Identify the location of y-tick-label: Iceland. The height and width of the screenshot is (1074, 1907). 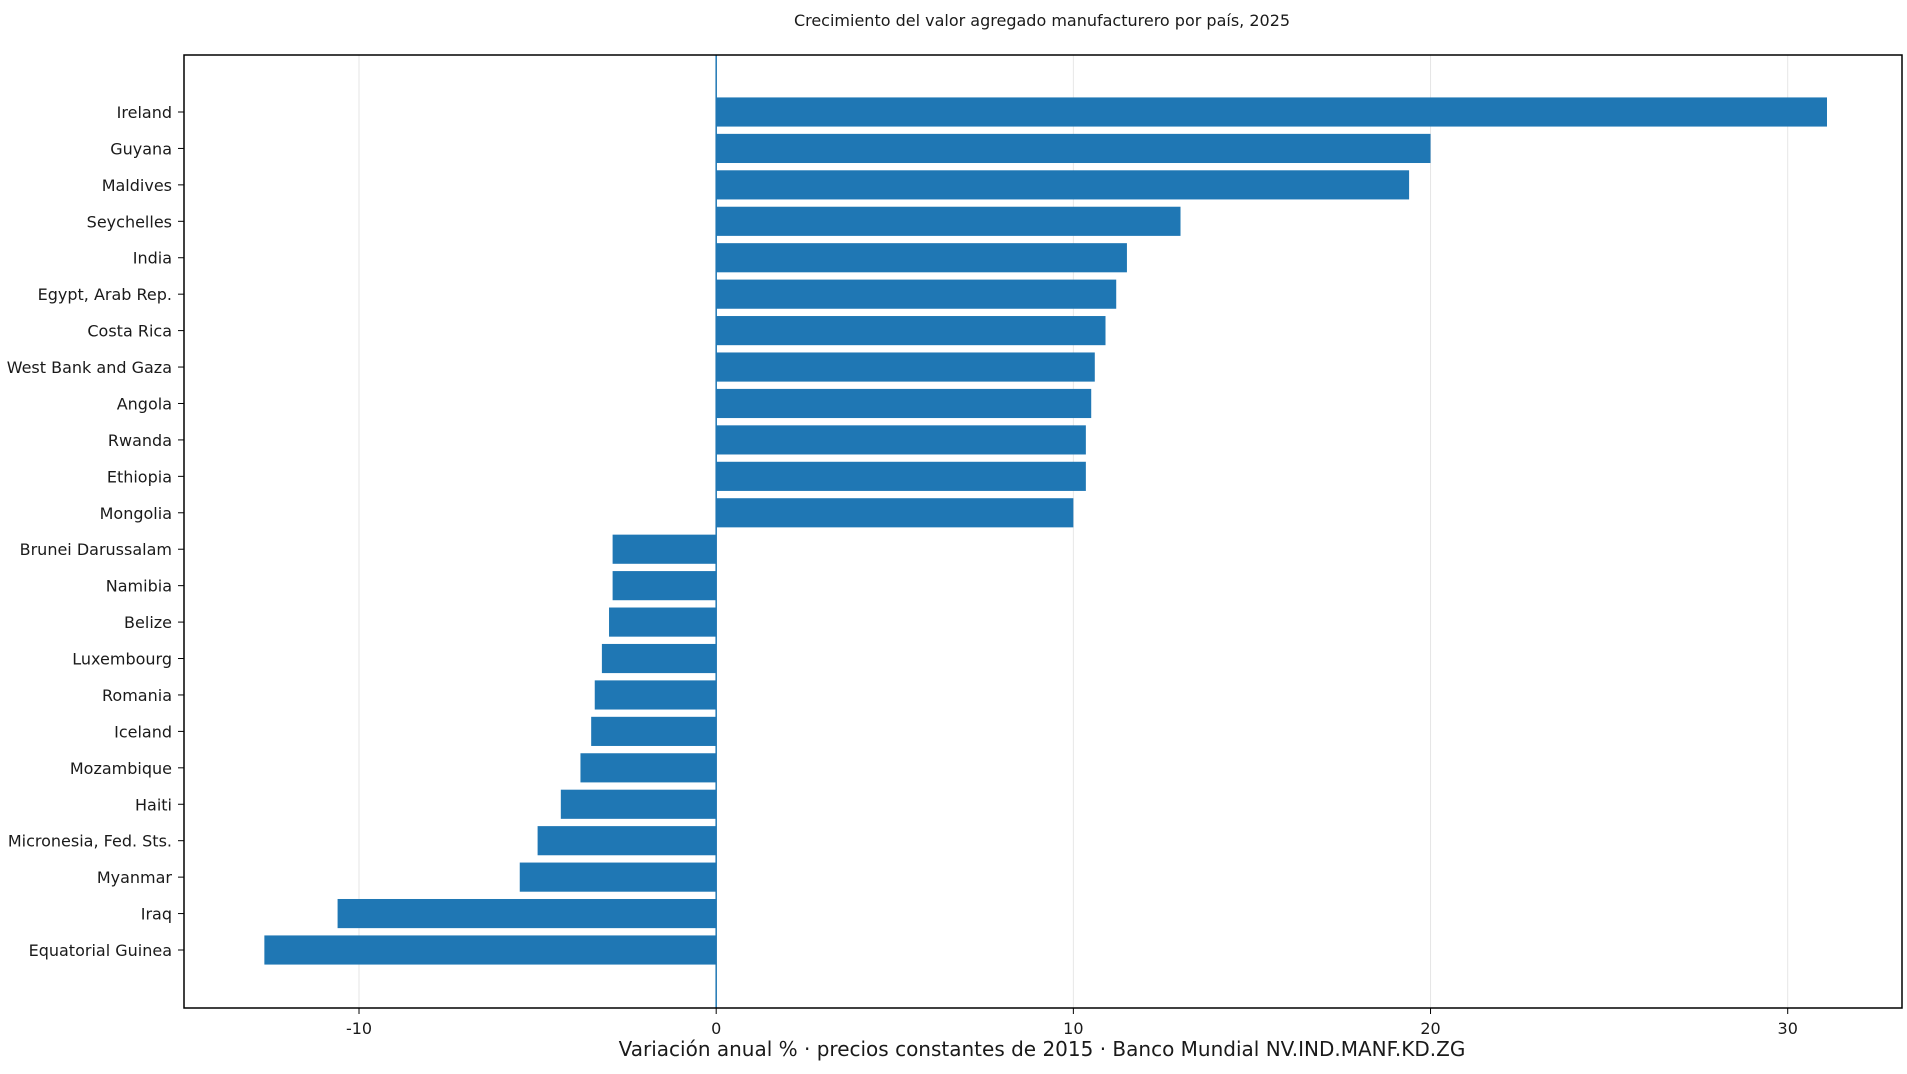
(143, 731).